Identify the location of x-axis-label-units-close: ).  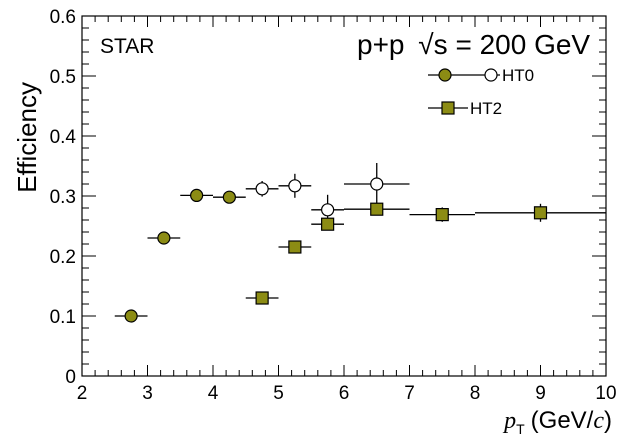
(608, 420).